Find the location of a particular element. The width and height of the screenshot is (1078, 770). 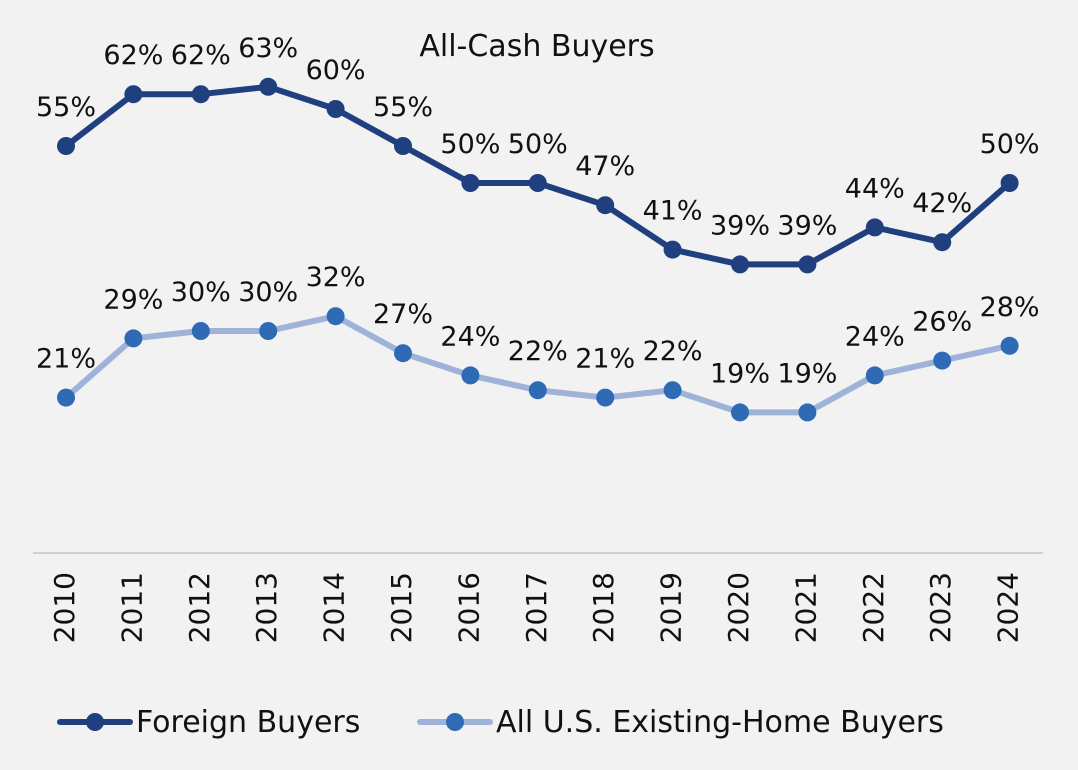

x-tick-label-7: 2017 is located at coordinates (536, 607).